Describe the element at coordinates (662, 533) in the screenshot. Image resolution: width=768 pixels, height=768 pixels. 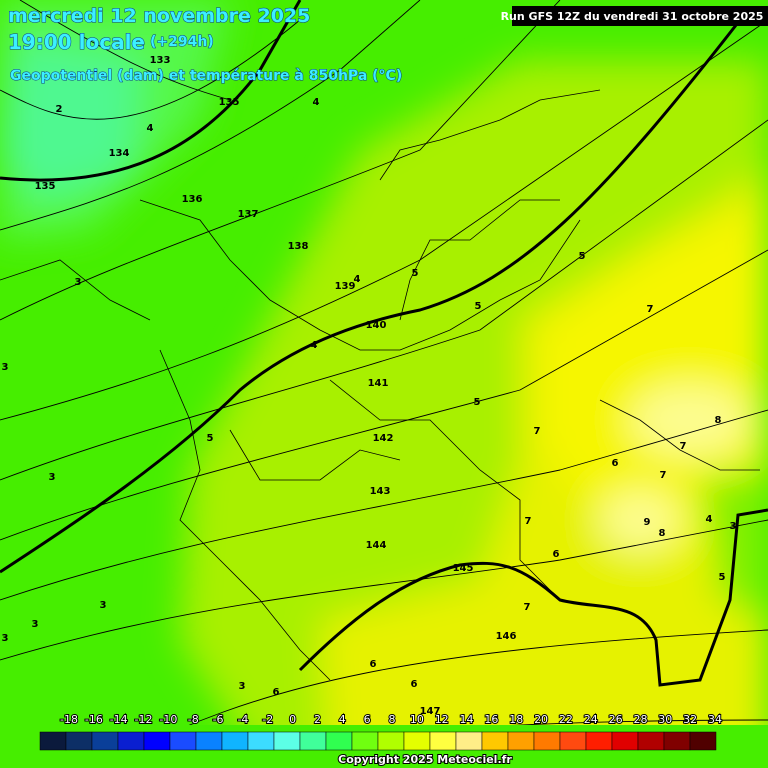
I see `temperature-label: 8` at that location.